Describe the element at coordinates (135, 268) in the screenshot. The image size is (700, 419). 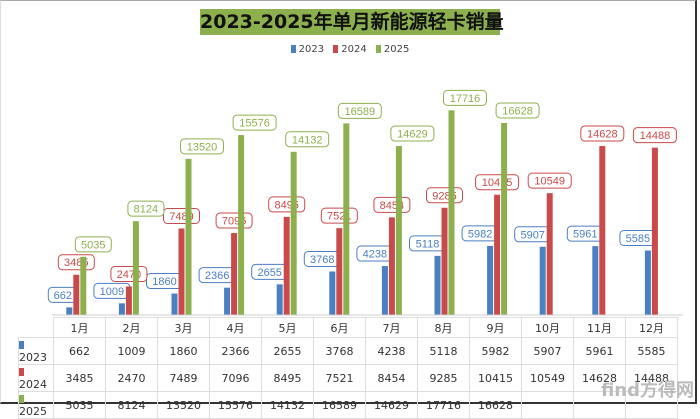
I see `bar-2025-2月` at that location.